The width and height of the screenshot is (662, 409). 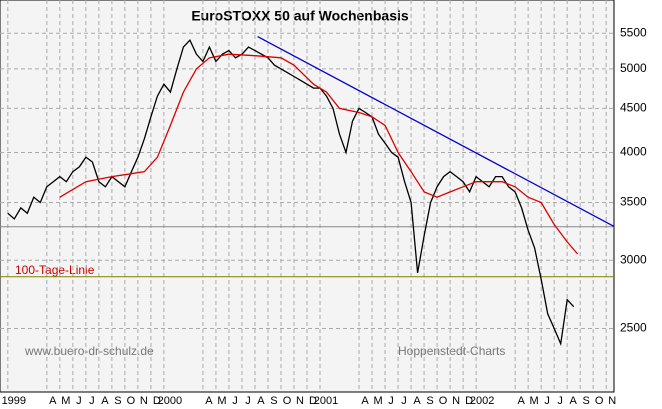 What do you see at coordinates (633, 32) in the screenshot?
I see `y-tick-label: 5500` at bounding box center [633, 32].